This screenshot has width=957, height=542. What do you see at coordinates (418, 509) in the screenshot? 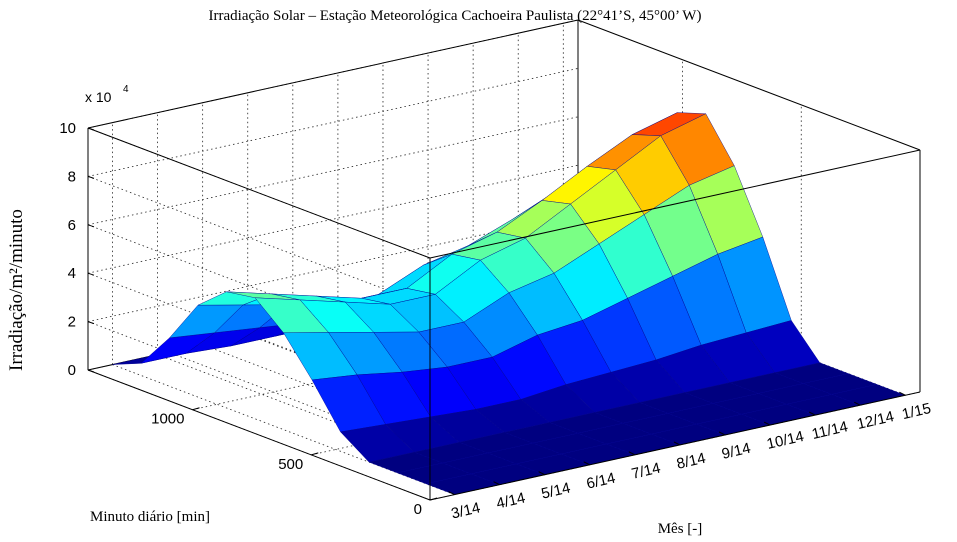
I see `x-tick-label: 0` at bounding box center [418, 509].